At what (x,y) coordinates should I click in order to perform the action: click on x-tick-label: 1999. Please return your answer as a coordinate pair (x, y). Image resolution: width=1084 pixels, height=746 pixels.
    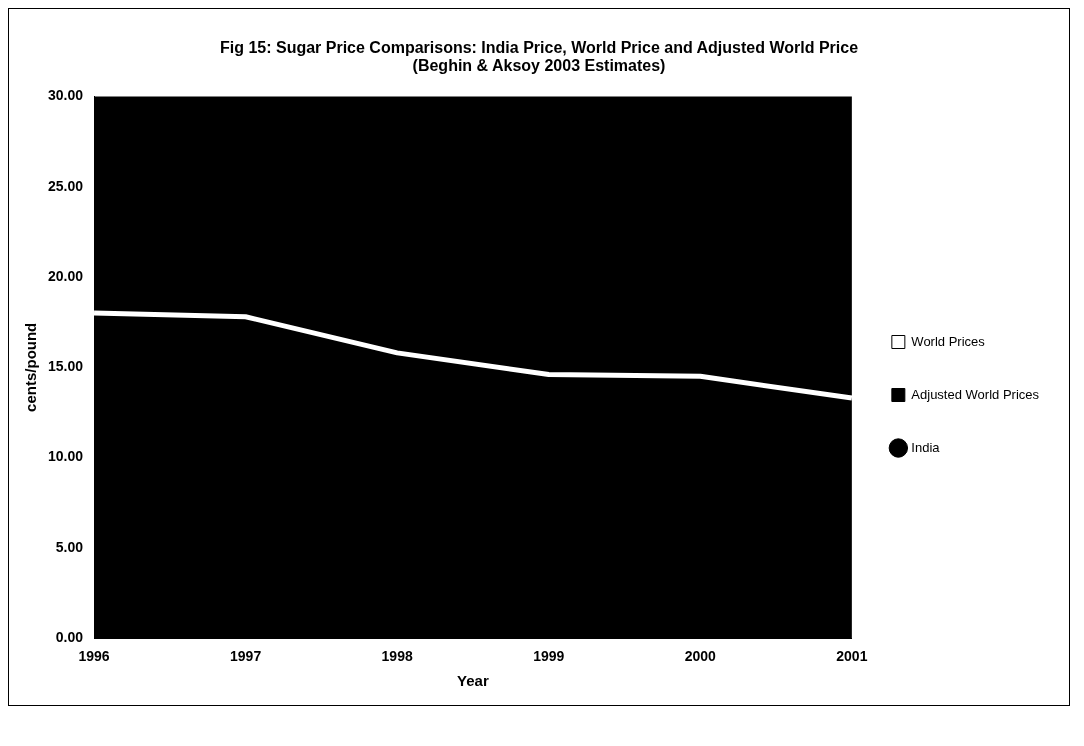
    Looking at the image, I should click on (549, 656).